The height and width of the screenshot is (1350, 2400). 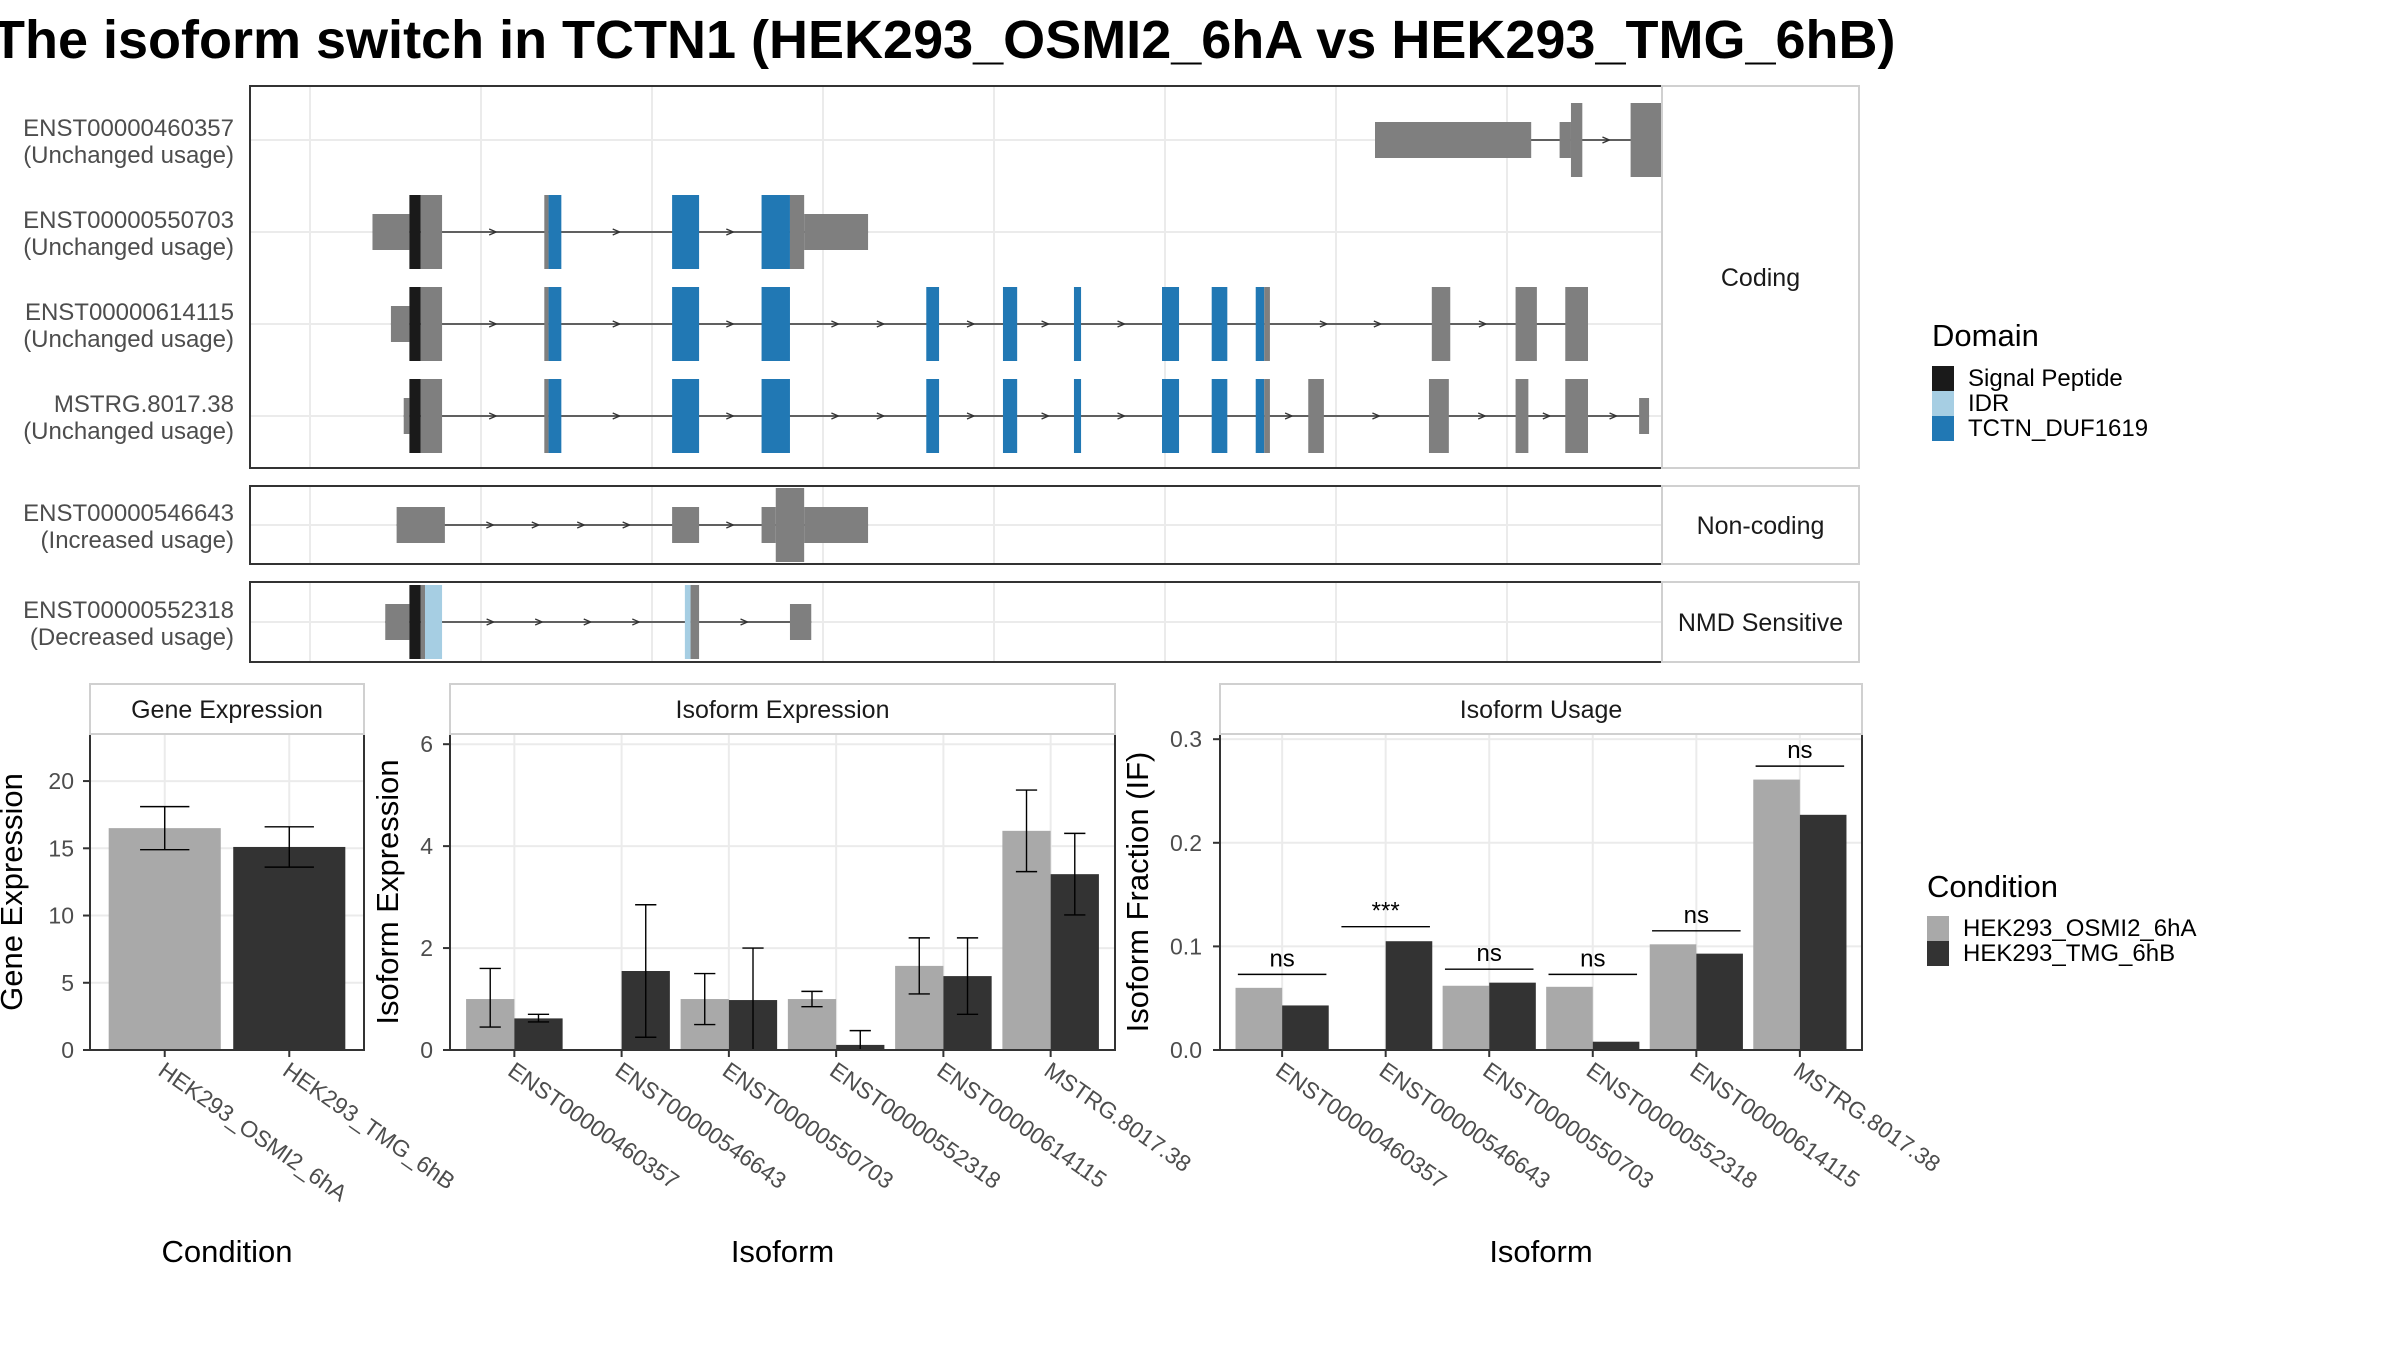 What do you see at coordinates (67, 1050) in the screenshot?
I see `y-tick-label: 0` at bounding box center [67, 1050].